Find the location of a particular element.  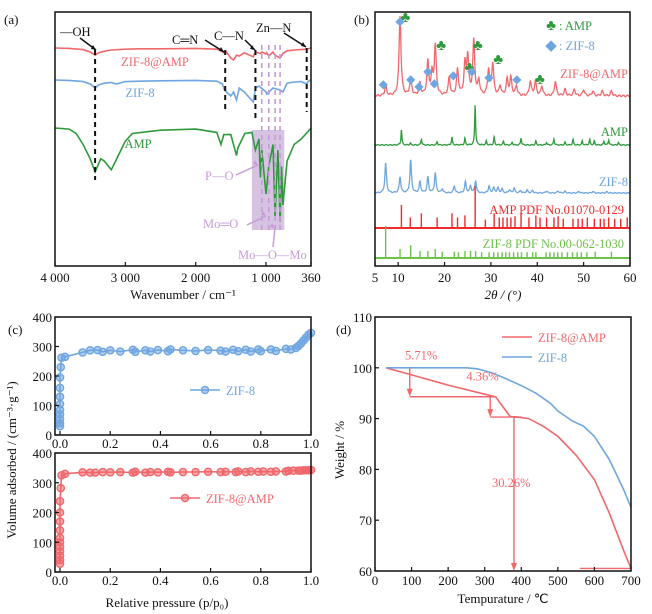

x-tick-label: 600 is located at coordinates (595, 580).